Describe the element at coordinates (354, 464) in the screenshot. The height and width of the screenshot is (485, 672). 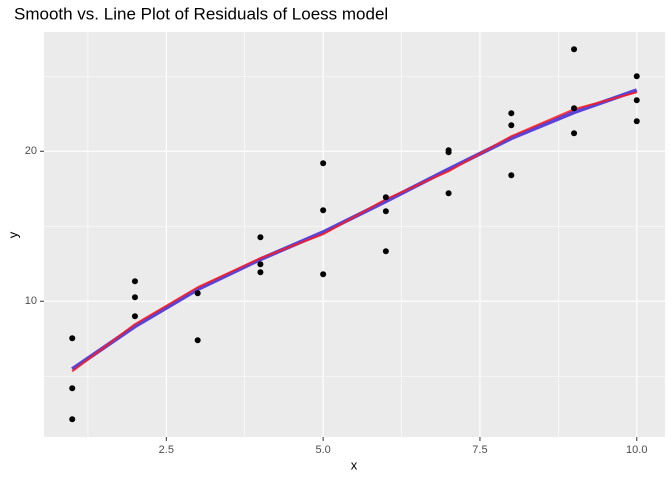
I see `x-axis-label: x` at that location.